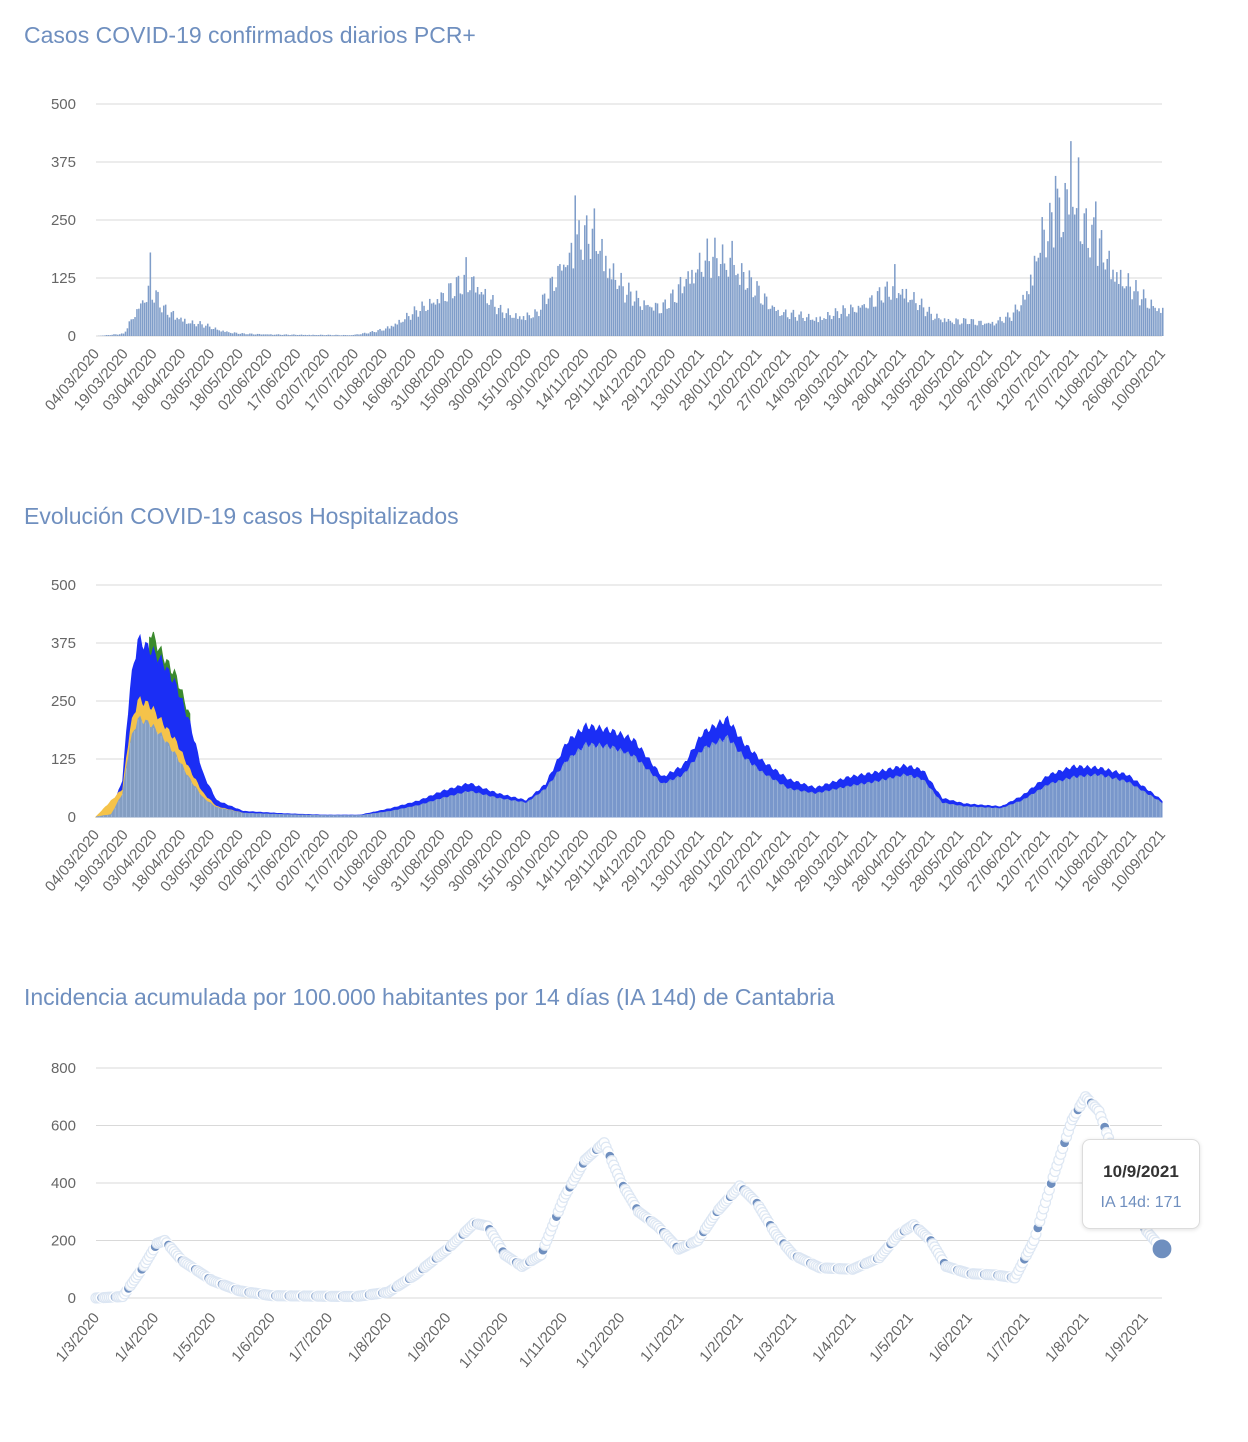  I want to click on chart3-x-tick-2: 1/5/2020, so click(194, 1338).